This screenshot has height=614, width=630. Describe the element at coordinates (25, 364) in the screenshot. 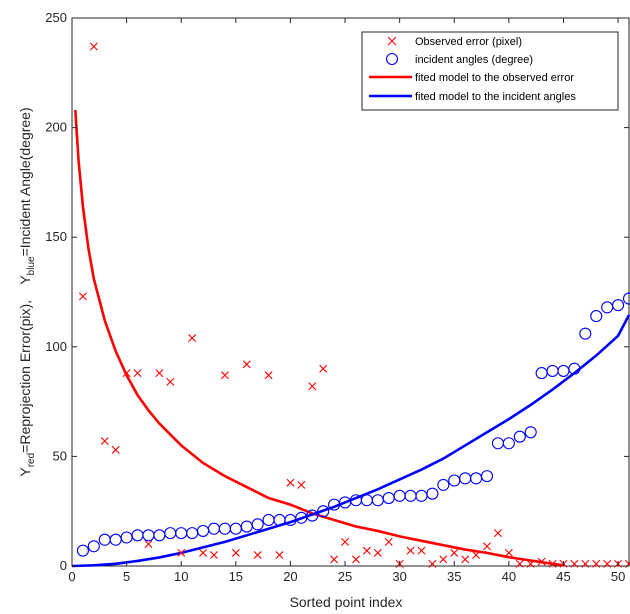

I see `y-axis-label-part2: =Reprojection Error(pix), Y` at that location.